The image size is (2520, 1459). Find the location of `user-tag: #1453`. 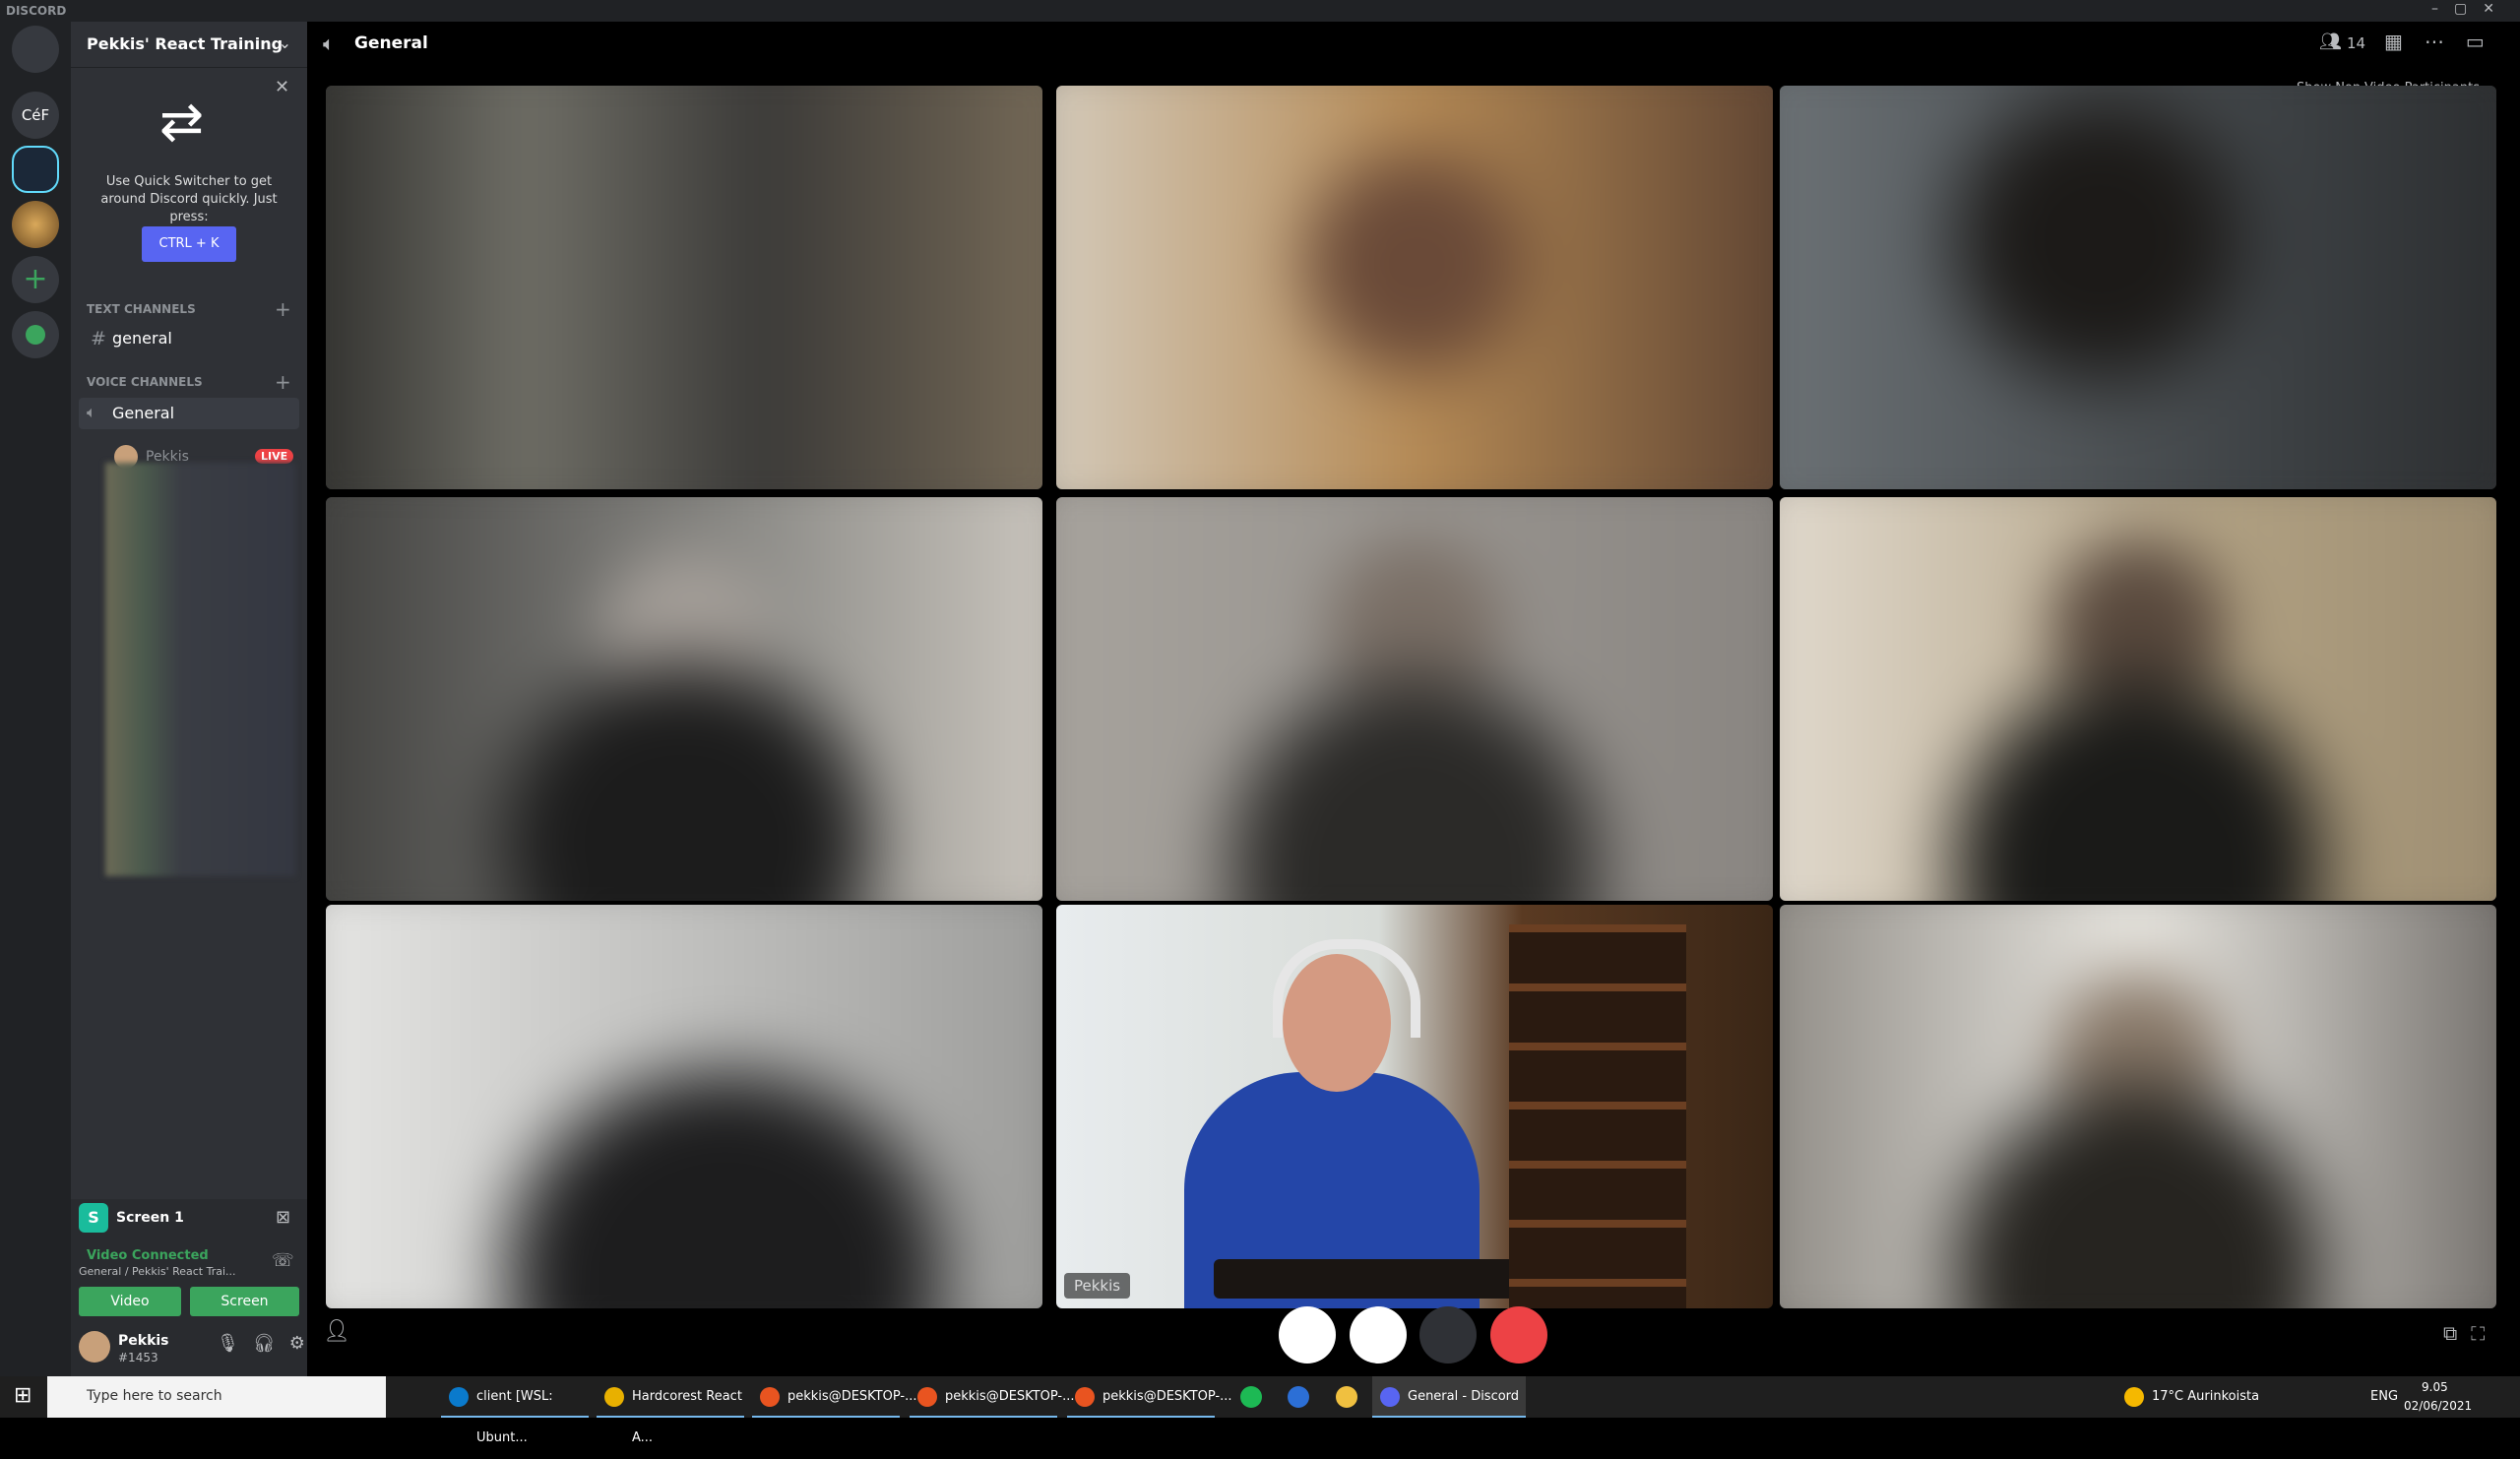

user-tag: #1453 is located at coordinates (138, 1357).